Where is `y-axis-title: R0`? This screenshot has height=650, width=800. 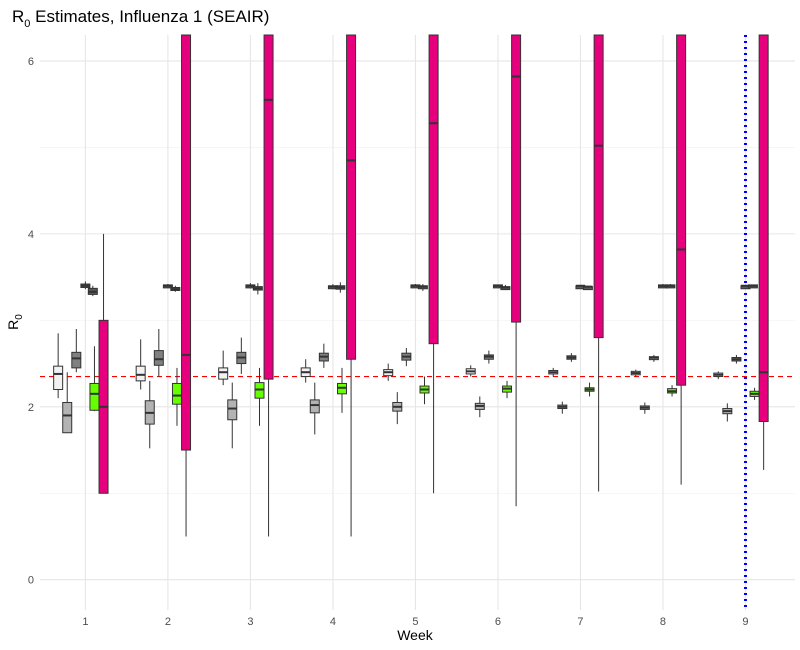 y-axis-title: R0 is located at coordinates (15, 322).